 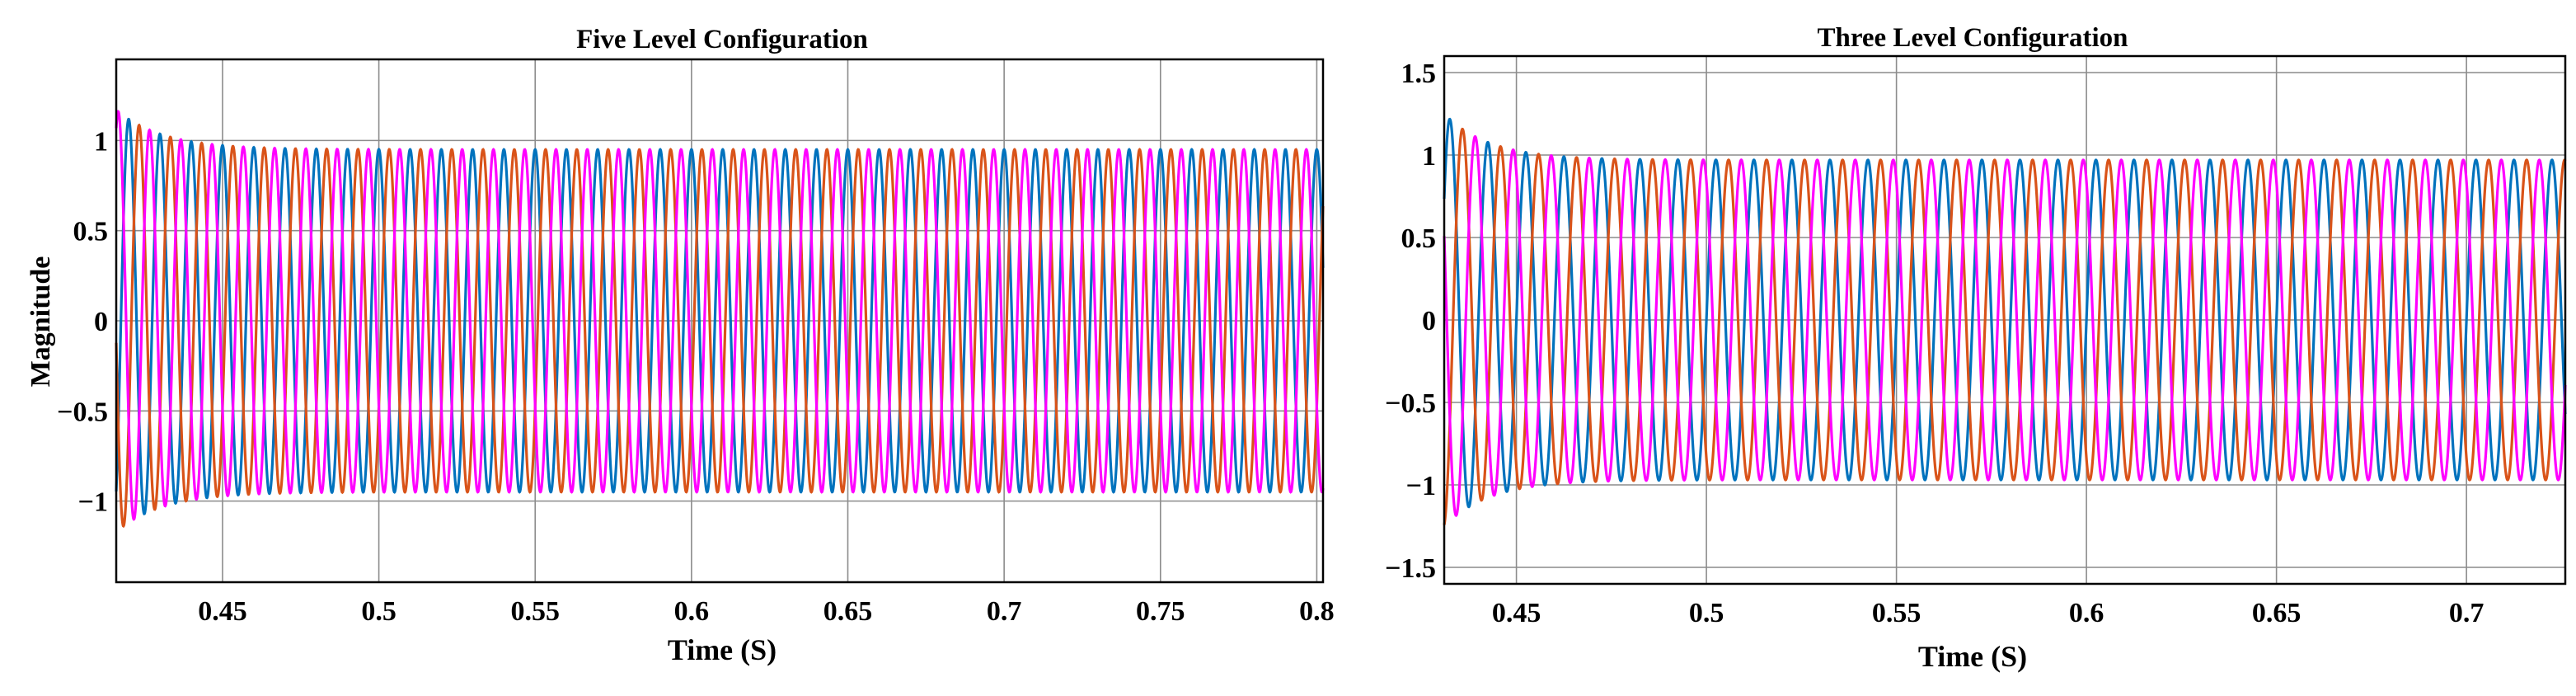 What do you see at coordinates (1973, 38) in the screenshot?
I see `chart-title: Three Level Configuration` at bounding box center [1973, 38].